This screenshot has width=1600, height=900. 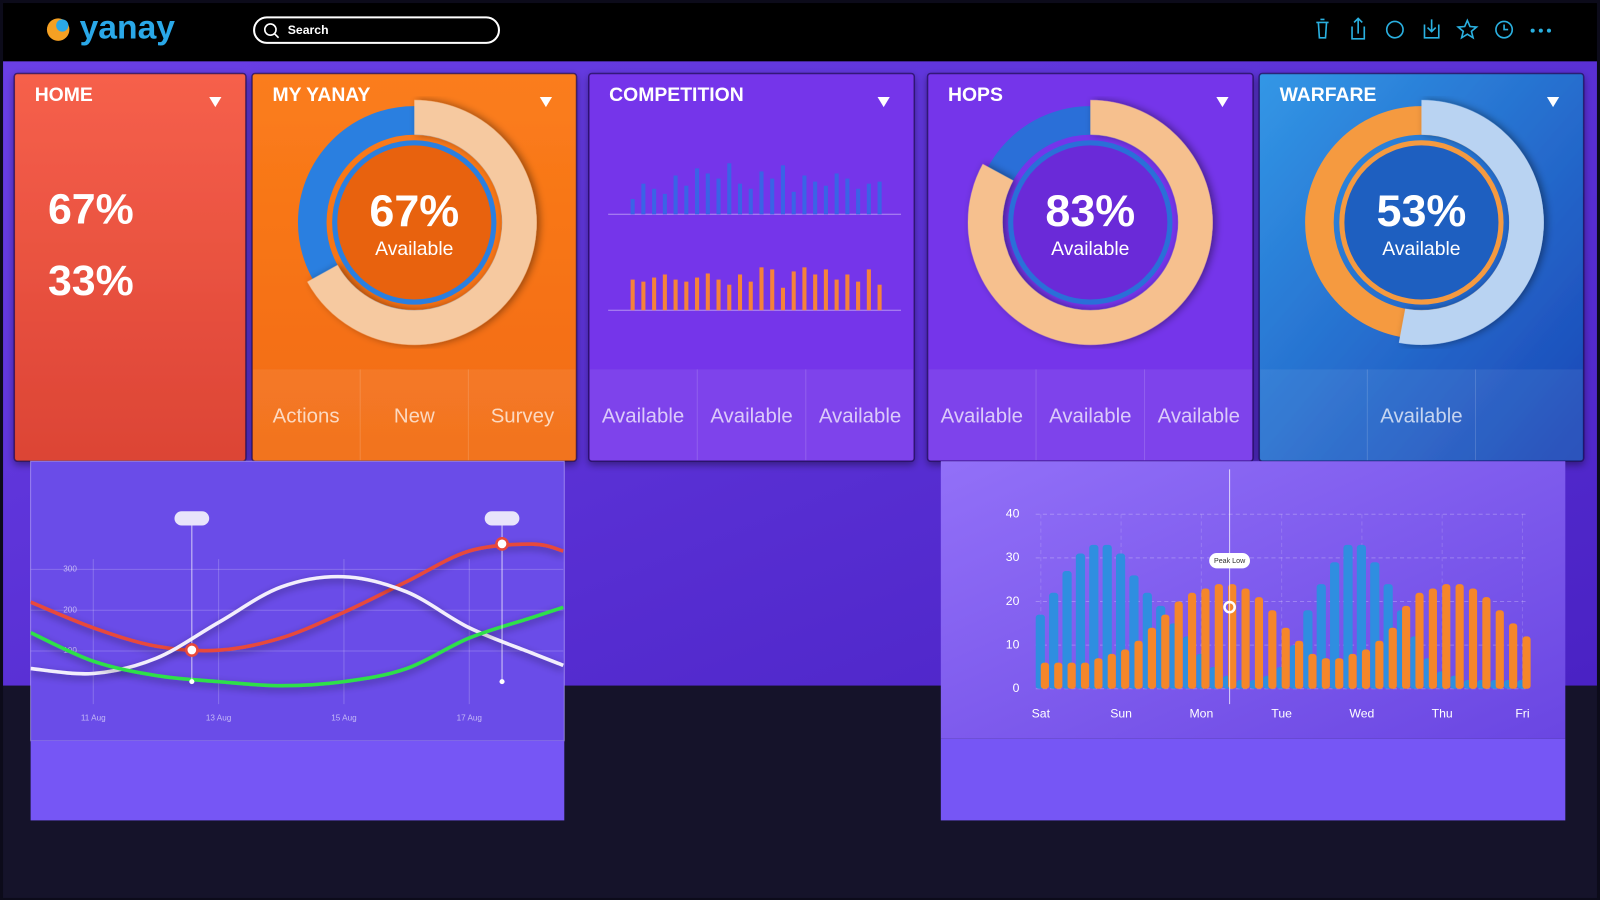 What do you see at coordinates (219, 718) in the screenshot?
I see `x-tick-label: 13 Aug` at bounding box center [219, 718].